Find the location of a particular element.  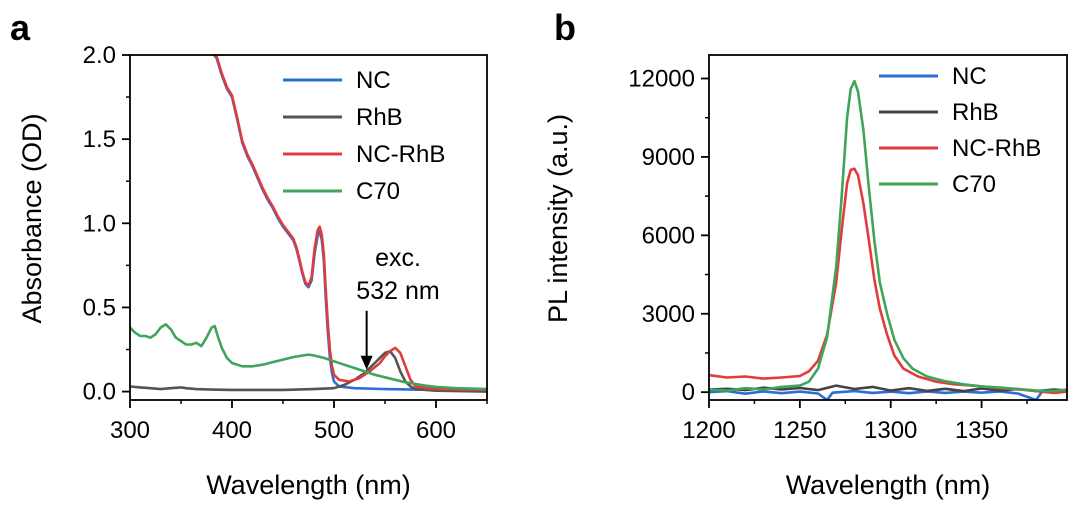

x-tick-label: 1200 is located at coordinates (708, 430).